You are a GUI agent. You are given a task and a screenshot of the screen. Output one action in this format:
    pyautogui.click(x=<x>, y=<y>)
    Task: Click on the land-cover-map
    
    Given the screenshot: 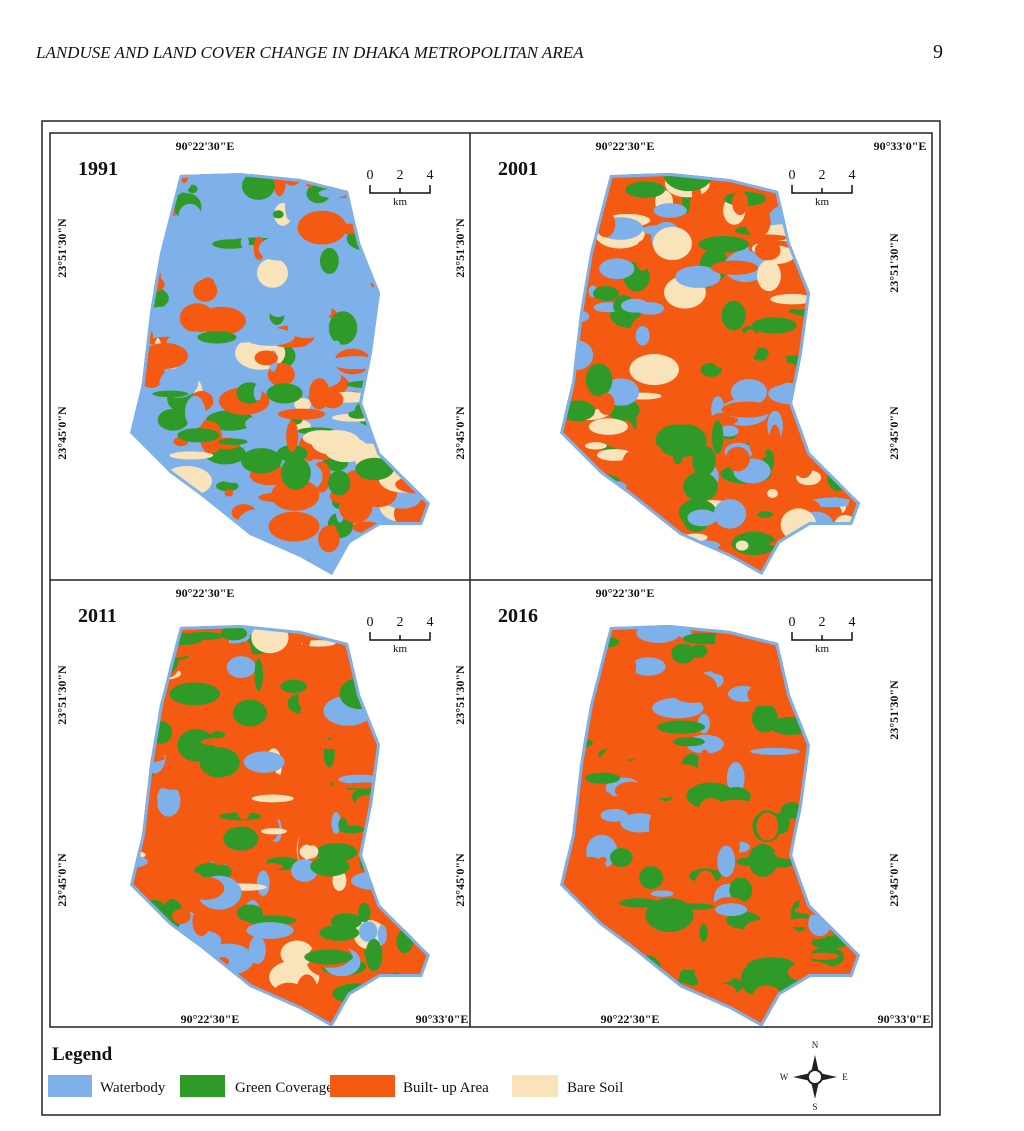 What is the action you would take?
    pyautogui.click(x=280, y=826)
    